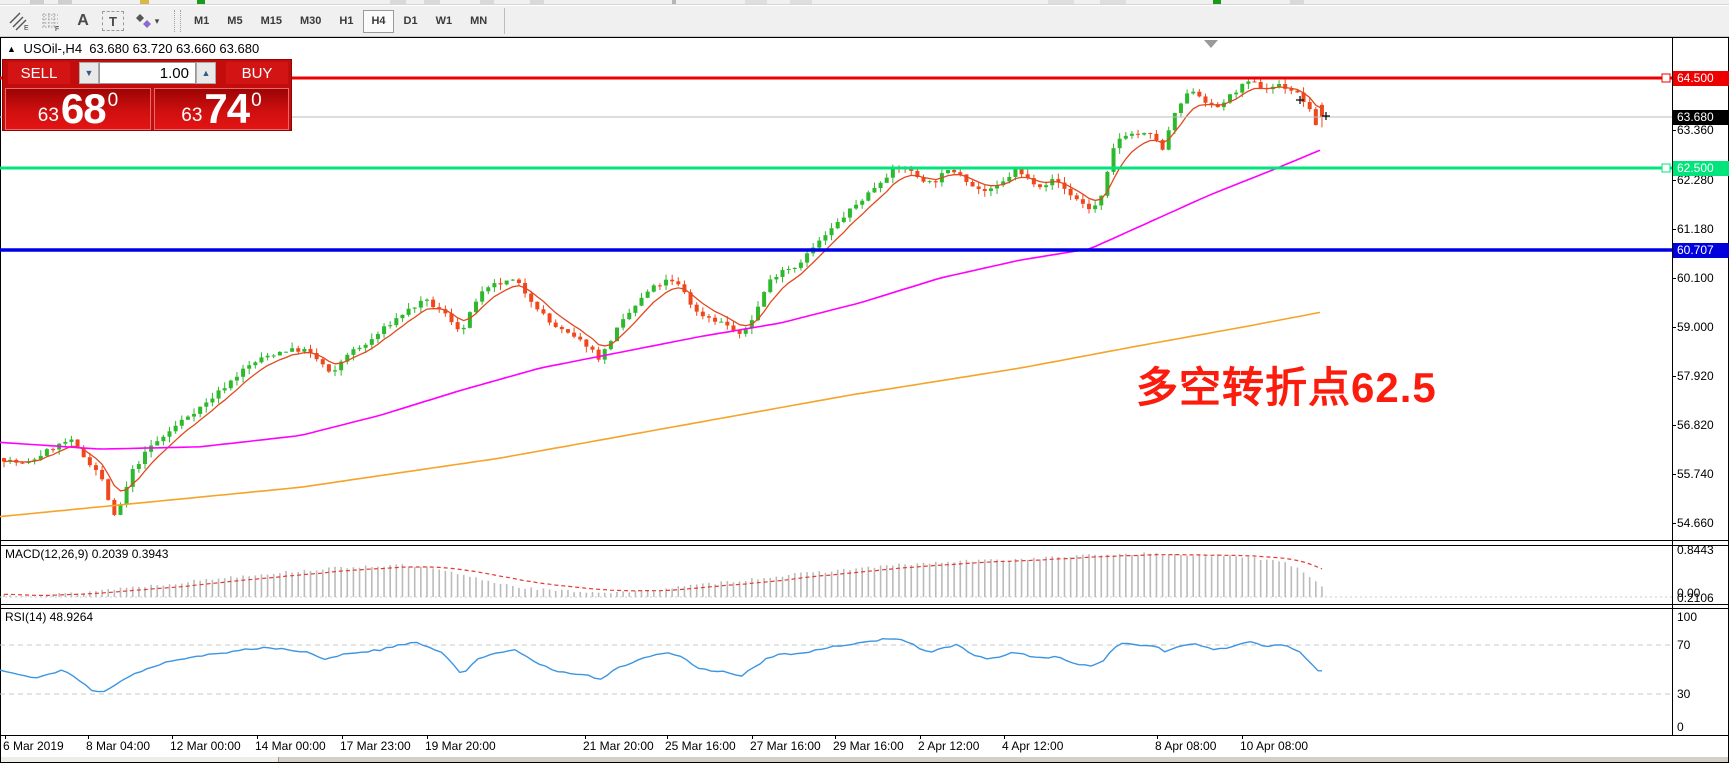 This screenshot has height=763, width=1729. I want to click on buy-button: BUY, so click(257, 73).